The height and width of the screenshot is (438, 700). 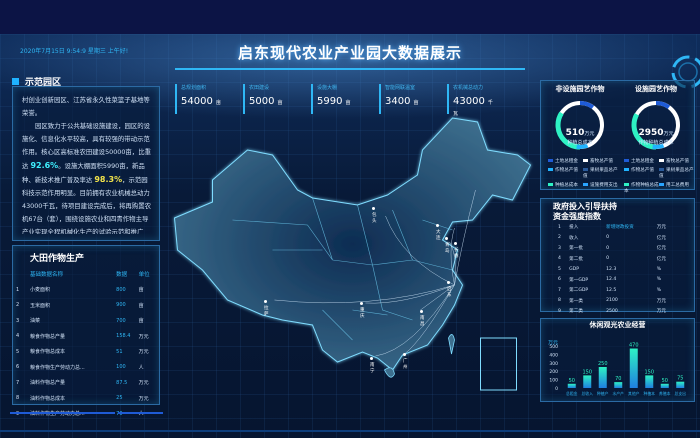 What do you see at coordinates (641, 161) in the screenshot?
I see `legend-item: 土地总租金` at bounding box center [641, 161].